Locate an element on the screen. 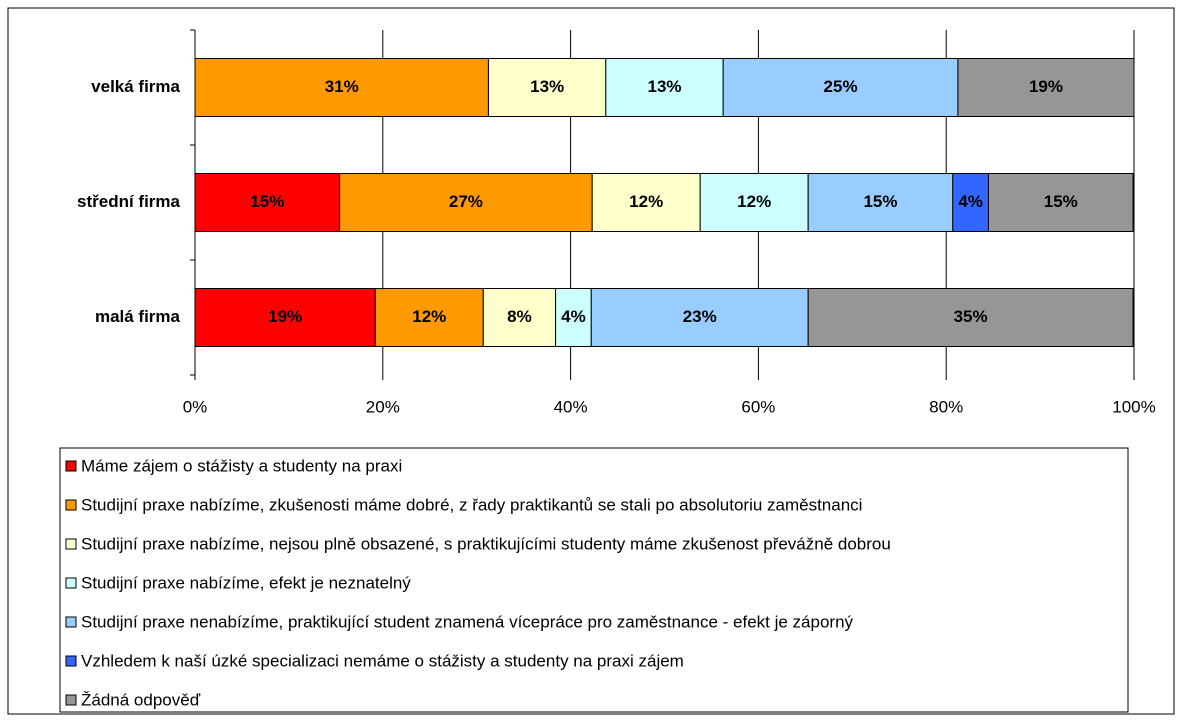 The width and height of the screenshot is (1182, 727). data-label: 31% is located at coordinates (342, 86).